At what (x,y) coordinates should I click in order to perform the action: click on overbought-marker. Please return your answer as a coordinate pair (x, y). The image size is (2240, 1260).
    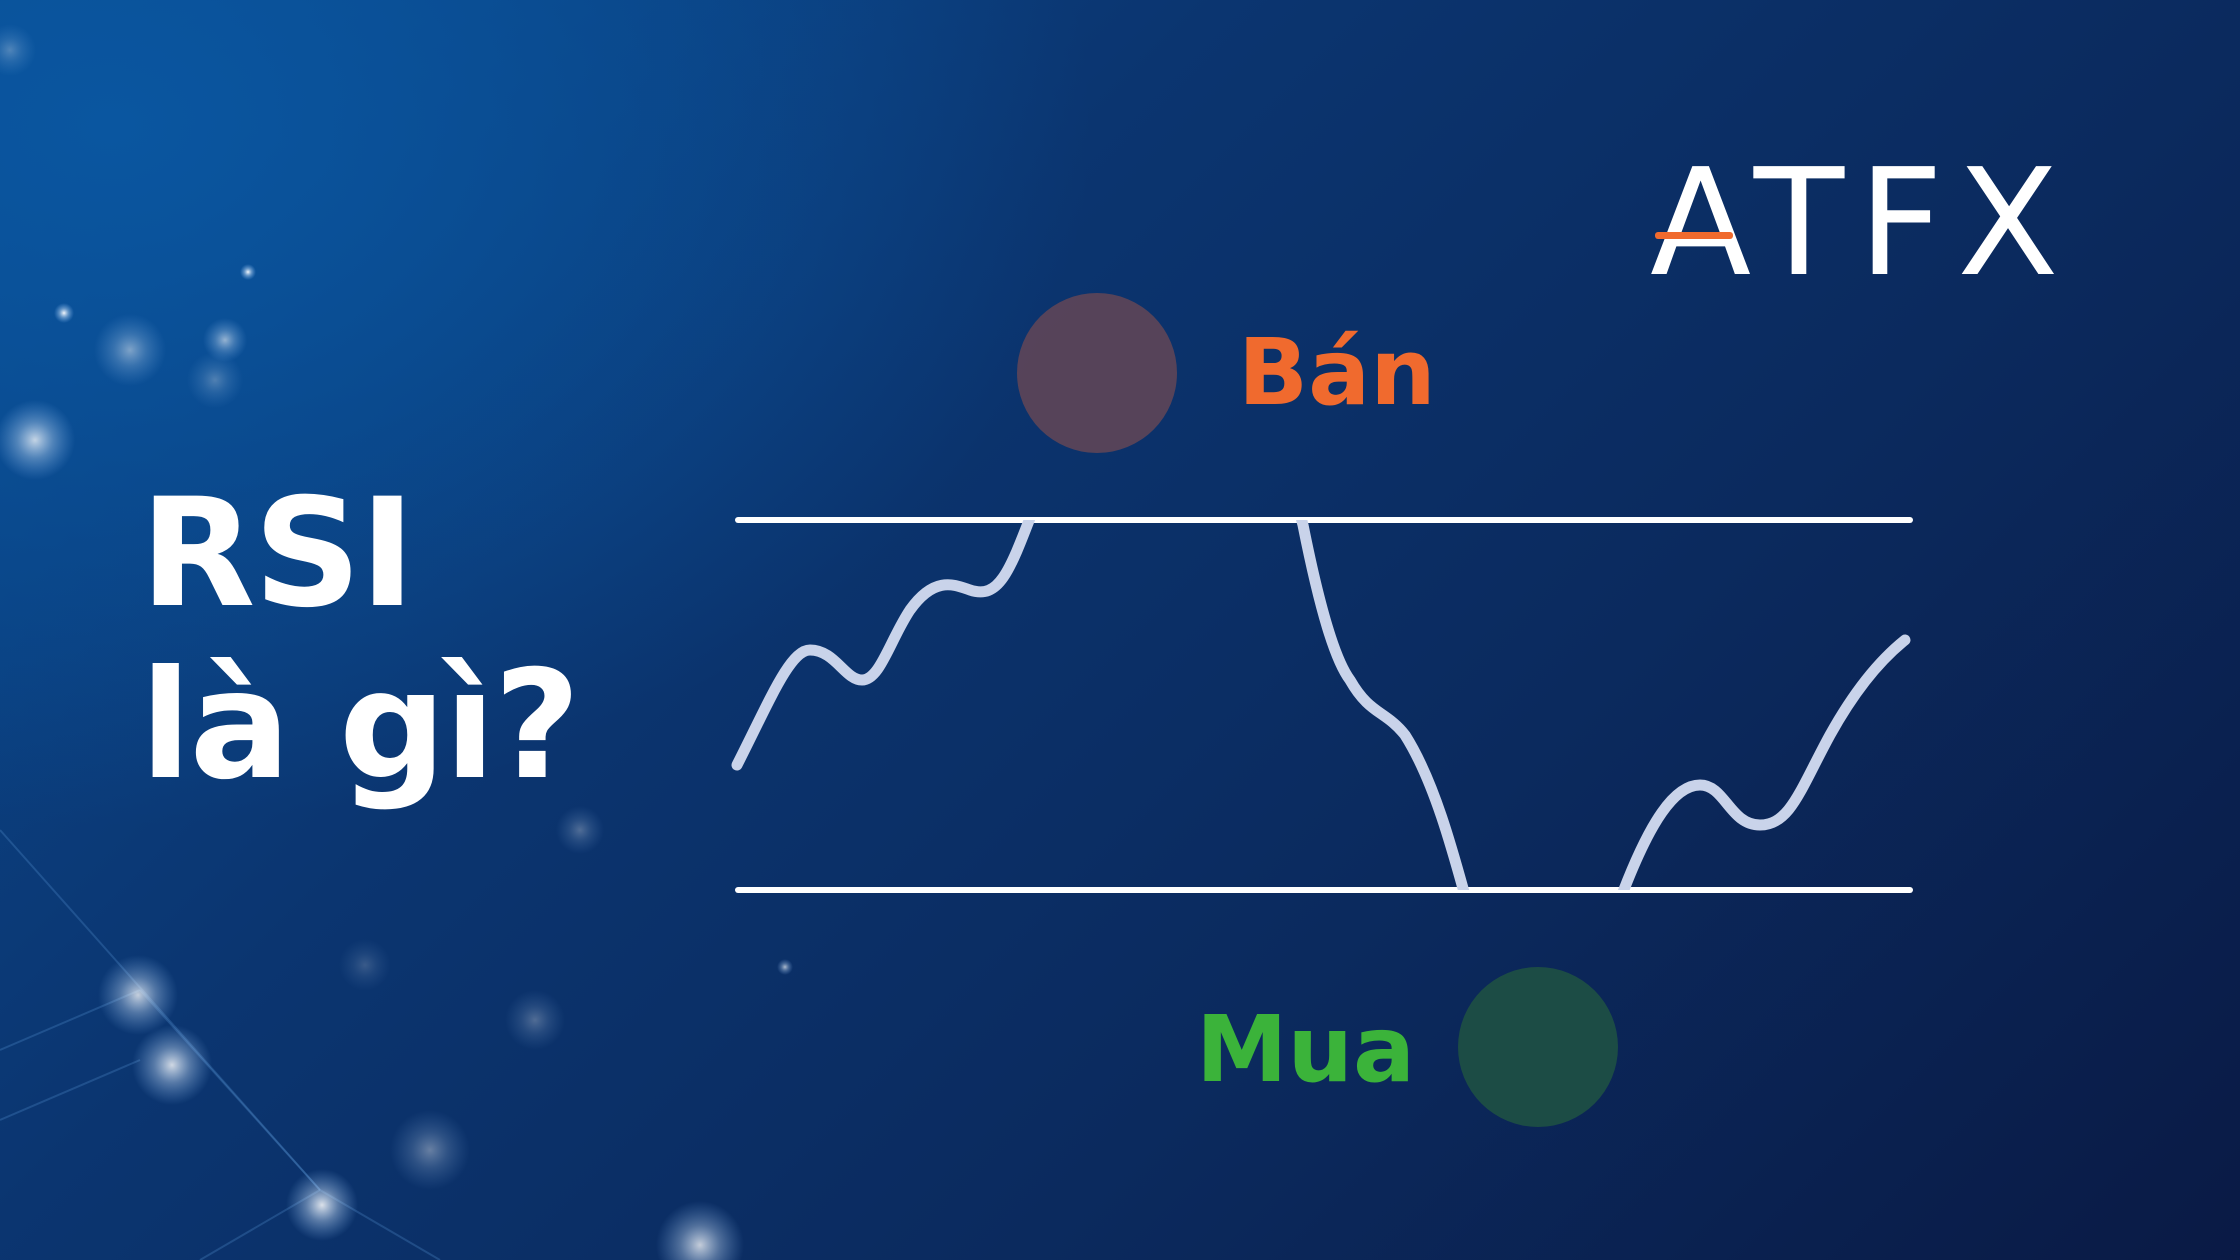
    Looking at the image, I should click on (1097, 373).